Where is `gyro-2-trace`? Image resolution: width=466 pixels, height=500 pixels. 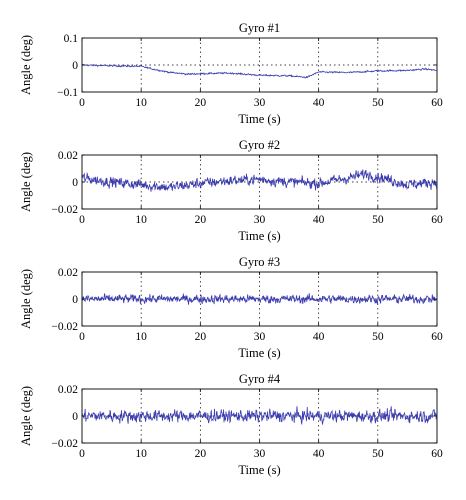 gyro-2-trace is located at coordinates (259, 180).